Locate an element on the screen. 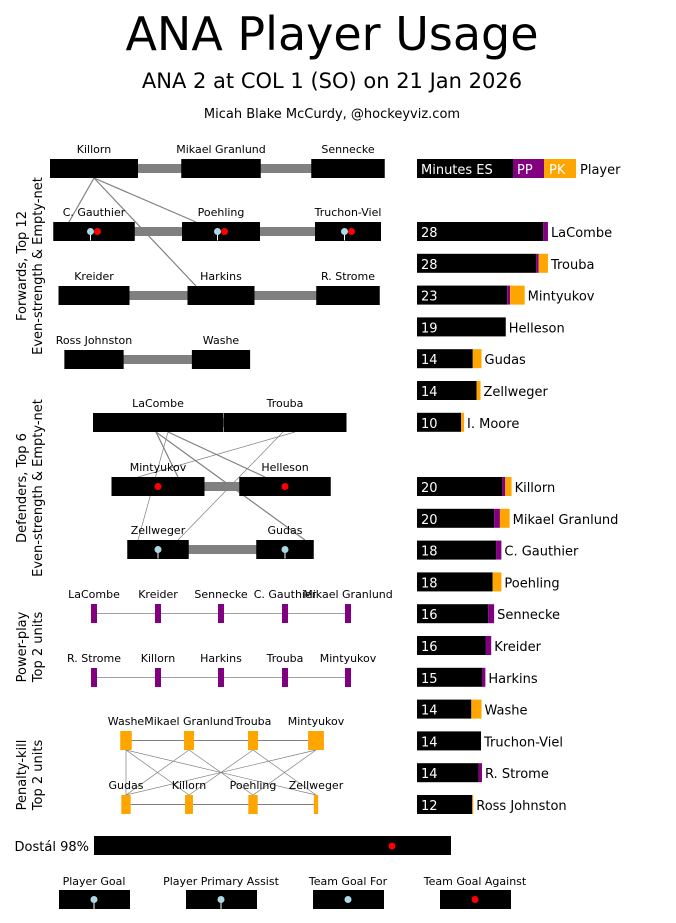 Image resolution: width=676 pixels, height=923 pixels. pk-label: Mintyukov is located at coordinates (316, 721).